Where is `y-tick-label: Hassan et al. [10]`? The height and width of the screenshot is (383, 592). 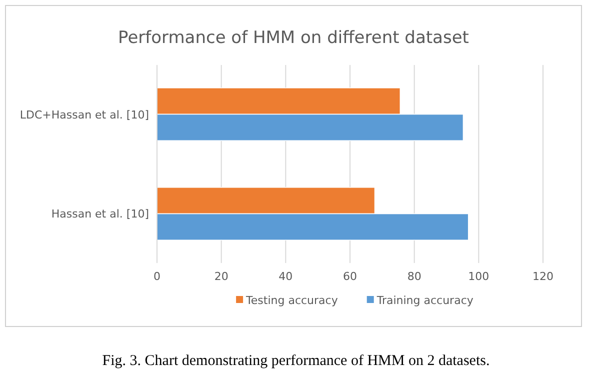 y-tick-label: Hassan et al. [10] is located at coordinates (100, 214).